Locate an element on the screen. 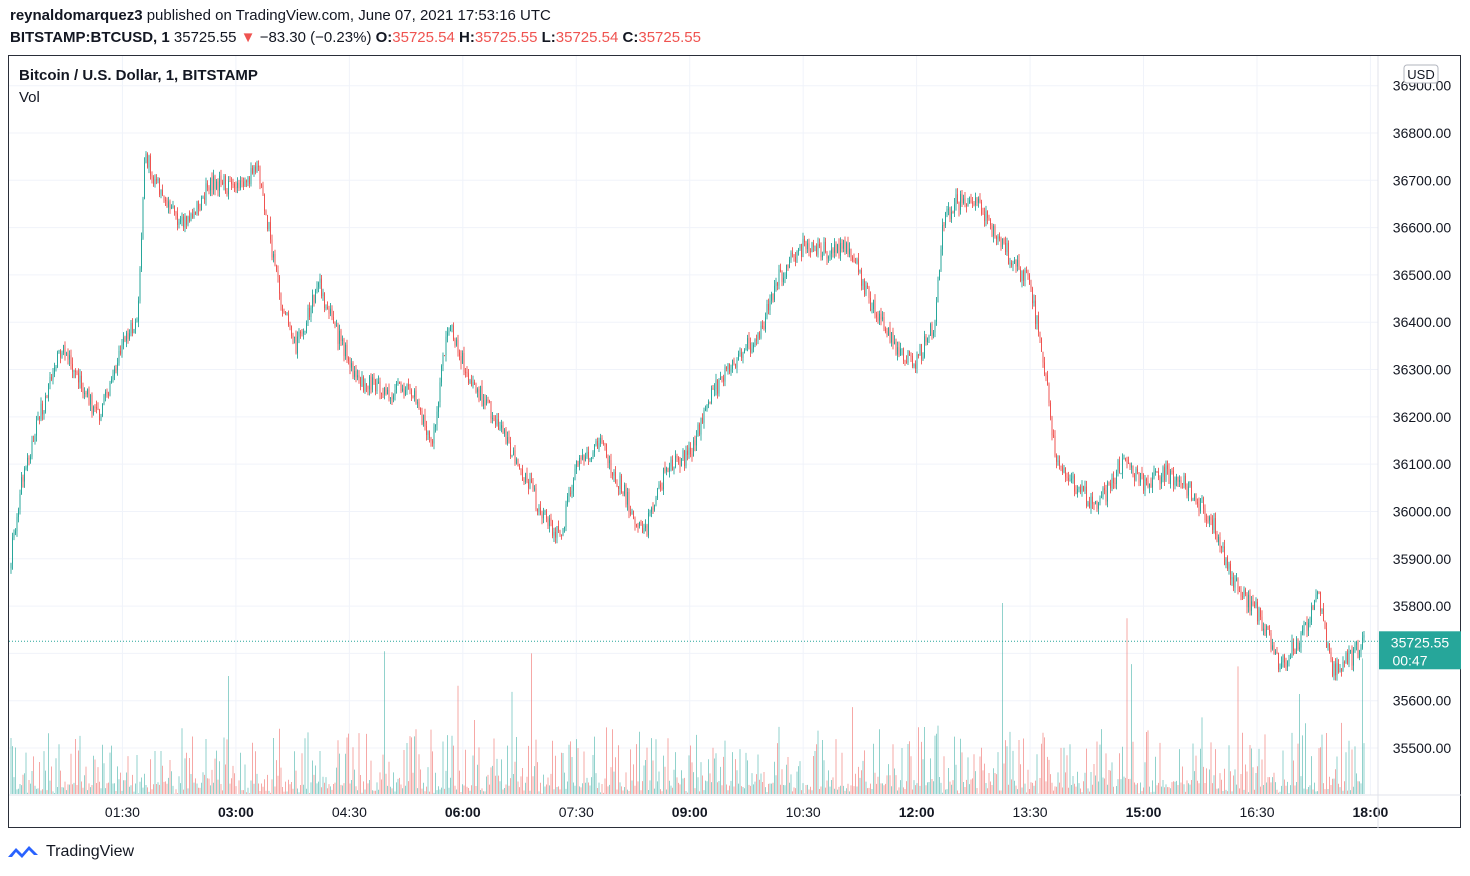 Image resolution: width=1470 pixels, height=876 pixels. chart-legend-title: Bitcoin / U.S. Dollar, 1, BITSTAMP is located at coordinates (138, 75).